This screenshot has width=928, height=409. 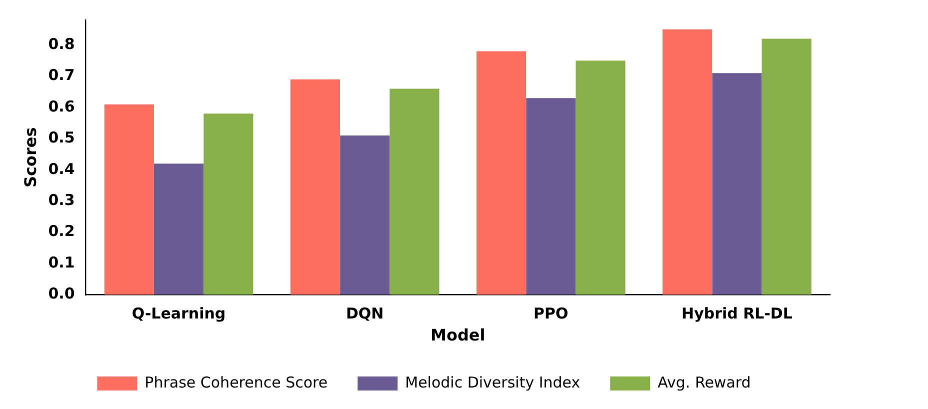 I want to click on y-tick-label: 0.0, so click(x=61, y=293).